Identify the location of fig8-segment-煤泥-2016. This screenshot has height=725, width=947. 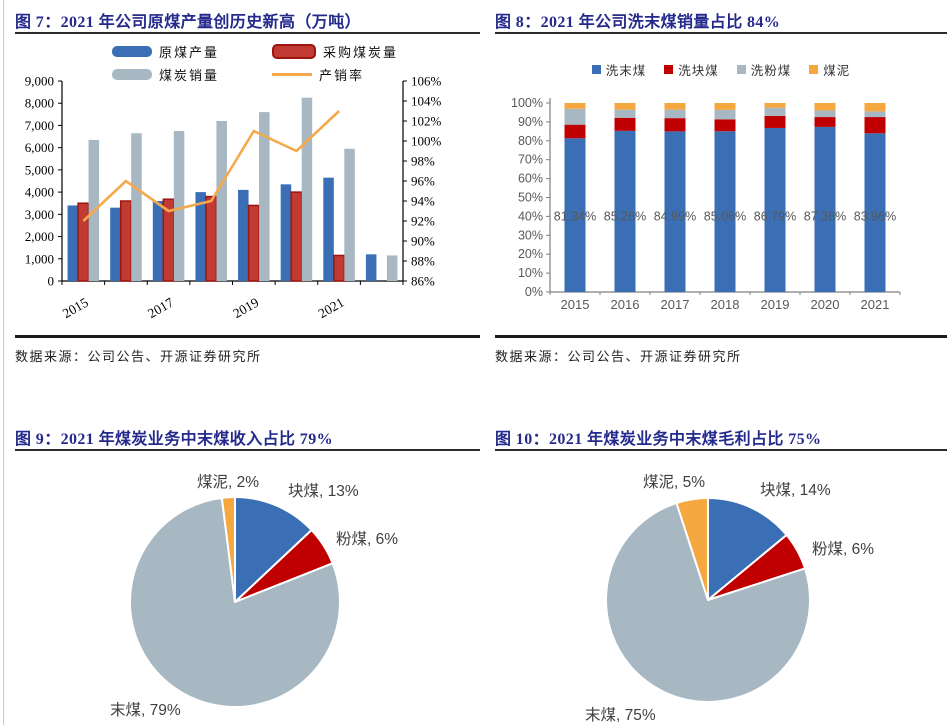
(625, 106).